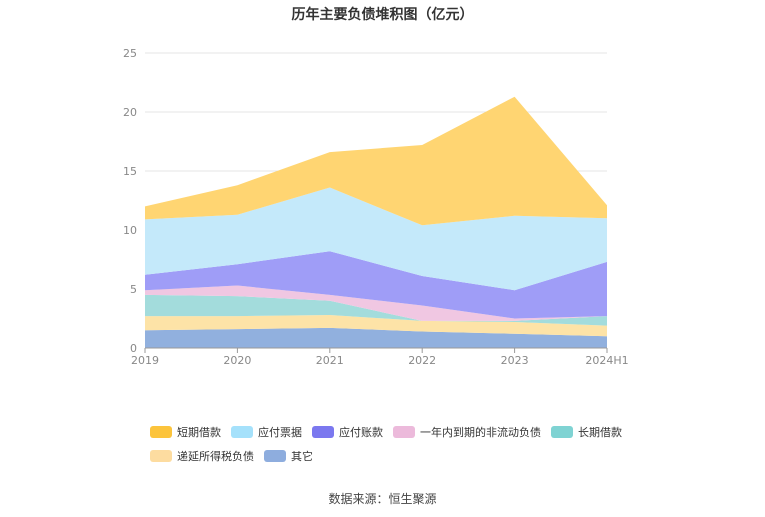 The width and height of the screenshot is (765, 517). I want to click on source-note: 数据来源：恒生聚源, so click(382, 499).